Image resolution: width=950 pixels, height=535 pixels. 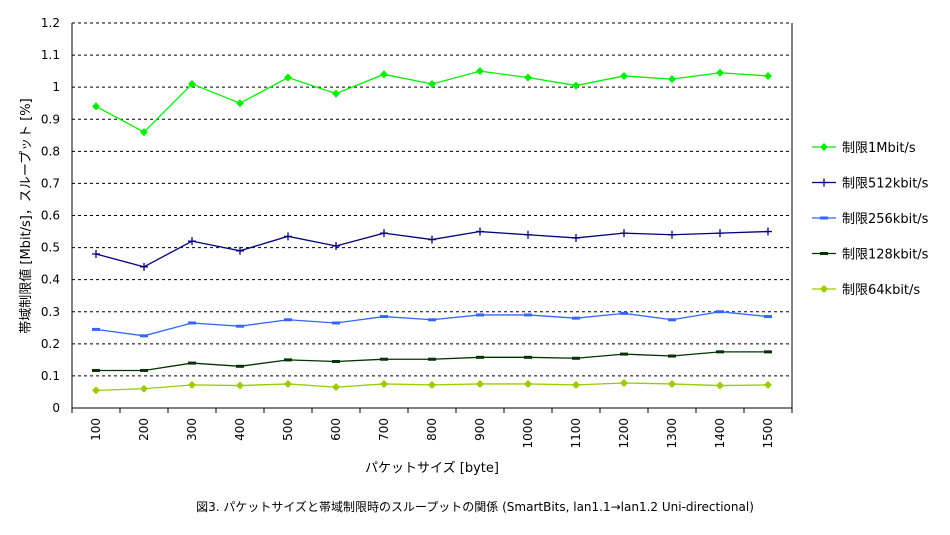 I want to click on y-tick-label: 0.9, so click(x=50, y=119).